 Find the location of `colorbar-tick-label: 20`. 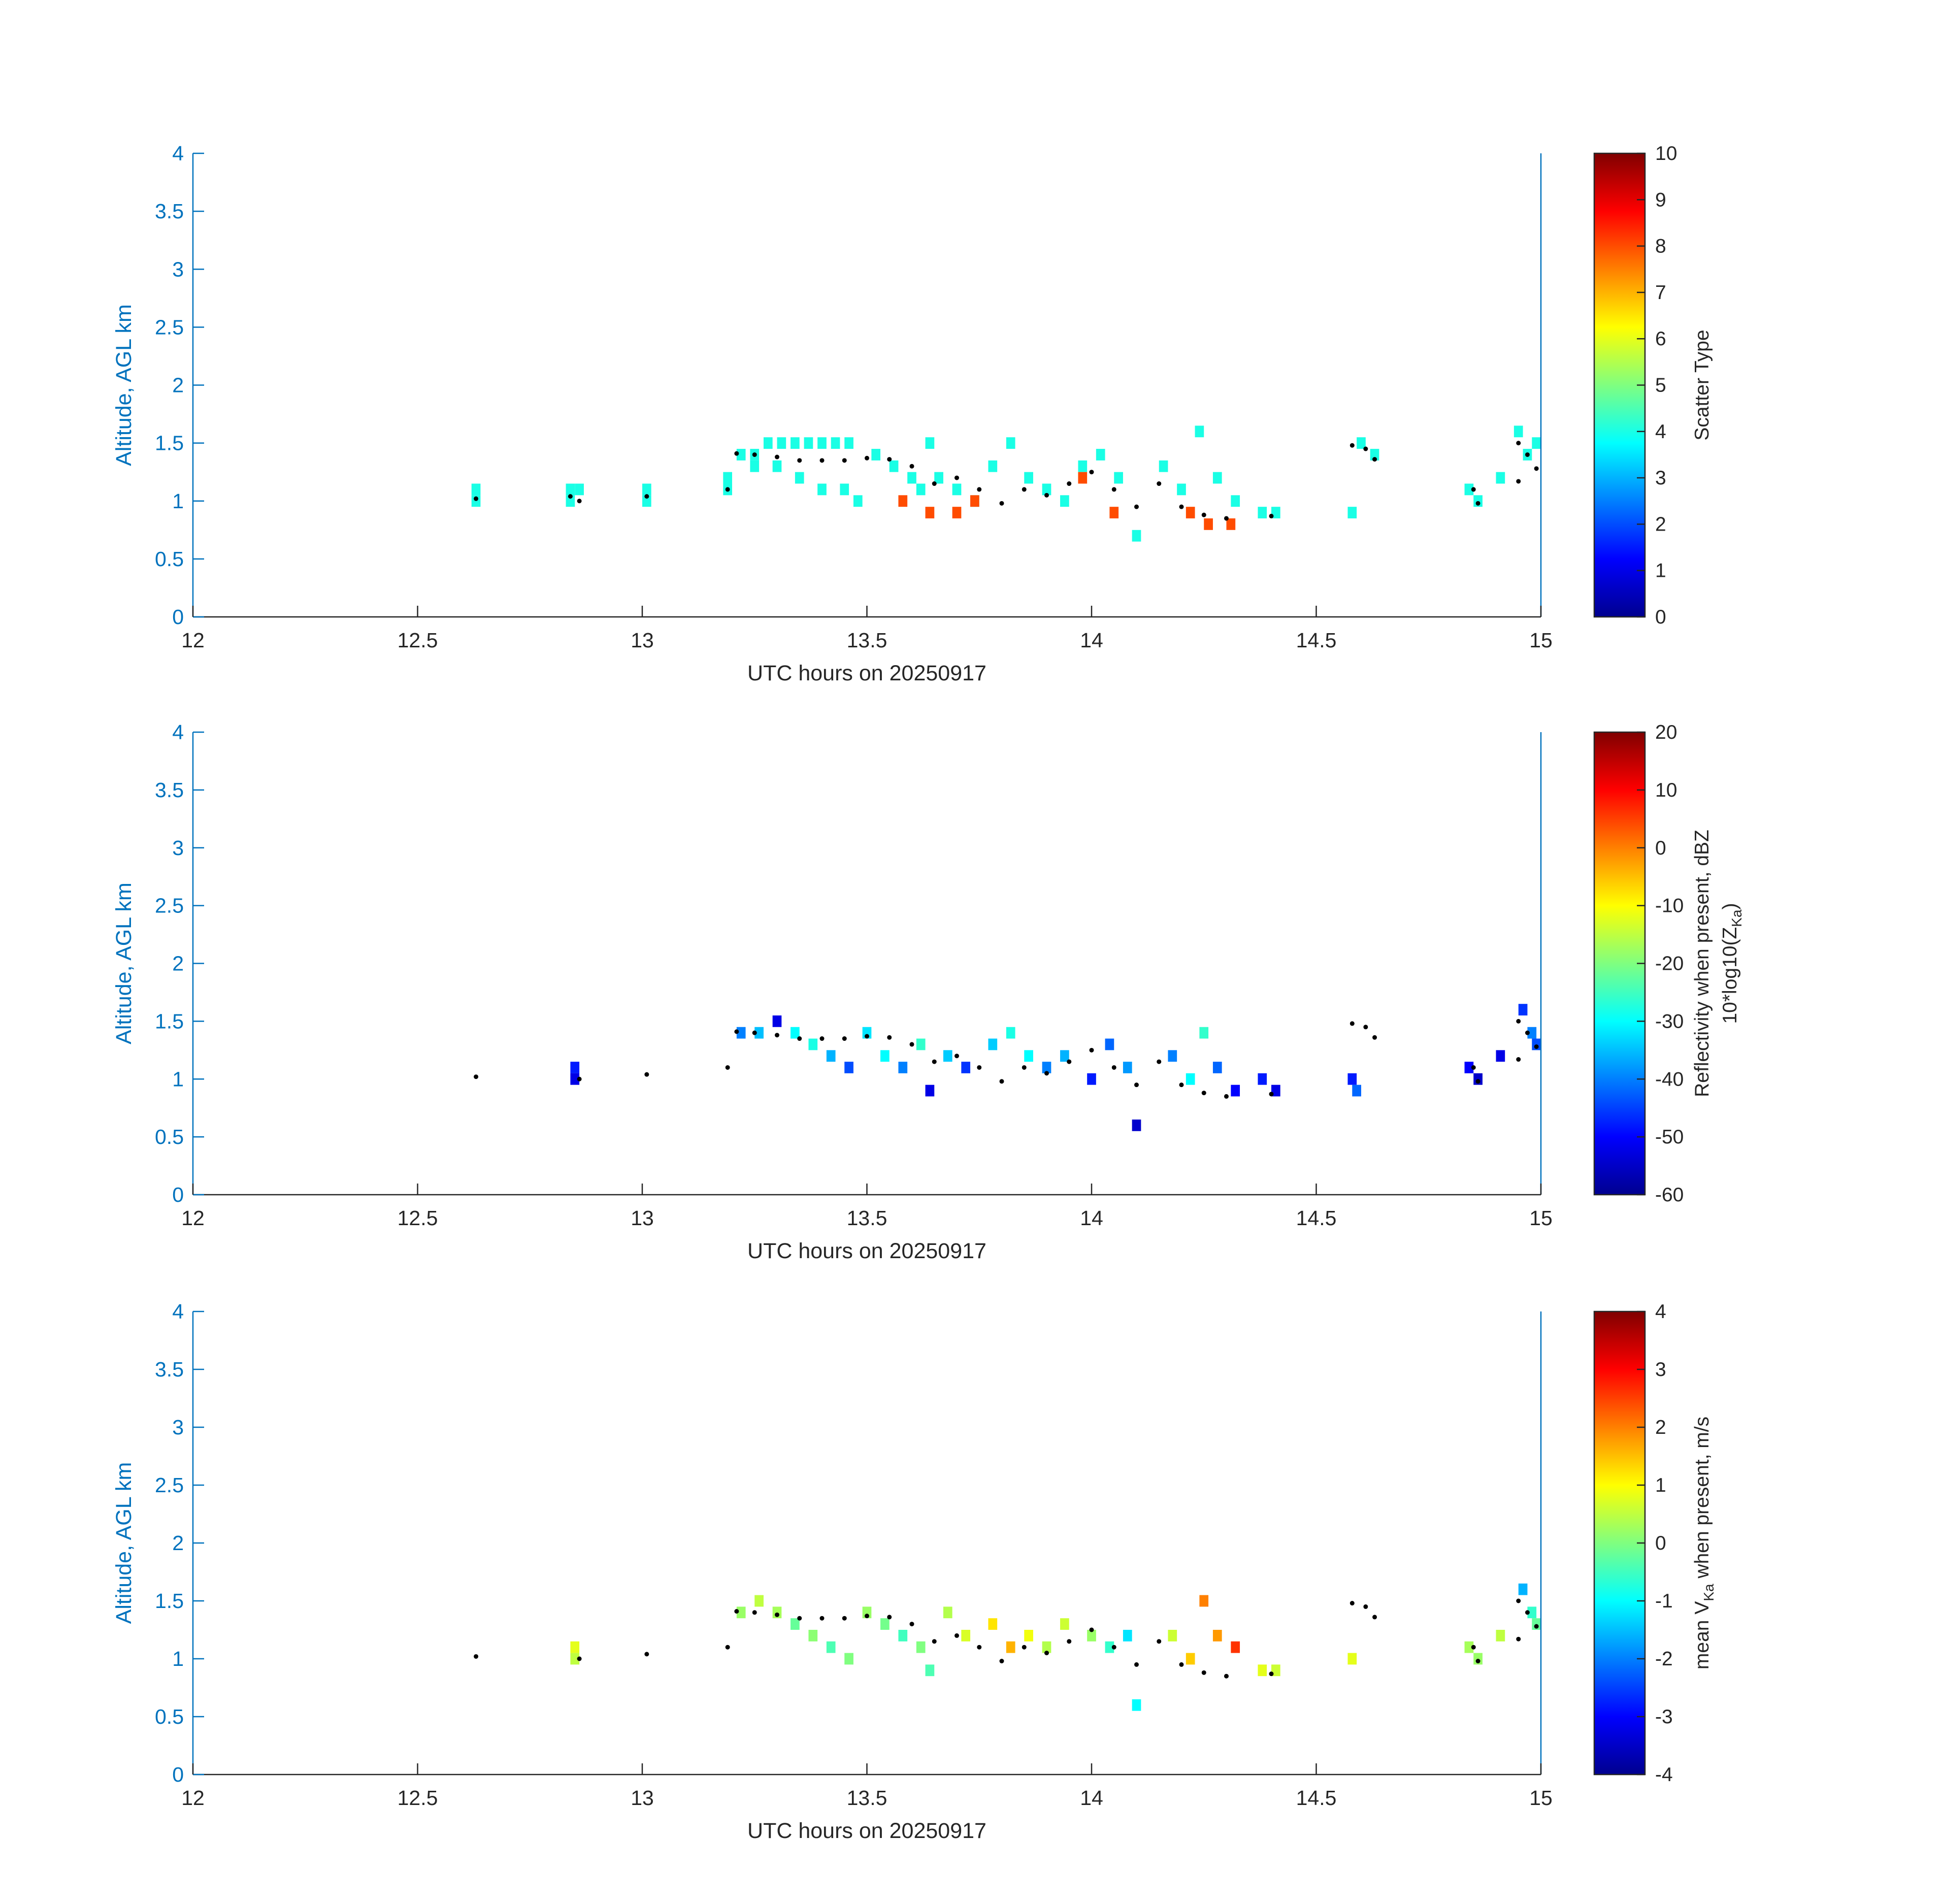

colorbar-tick-label: 20 is located at coordinates (1666, 732).